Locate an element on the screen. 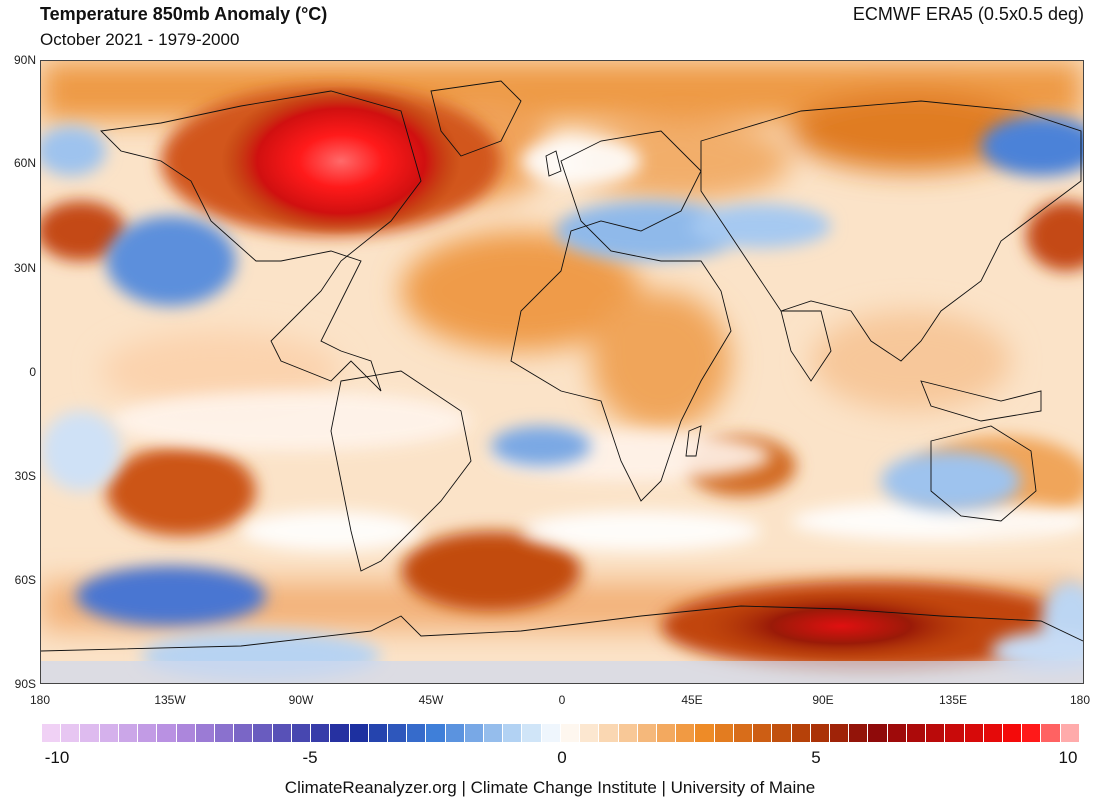  colorbar-tick-5: 5 is located at coordinates (816, 757).